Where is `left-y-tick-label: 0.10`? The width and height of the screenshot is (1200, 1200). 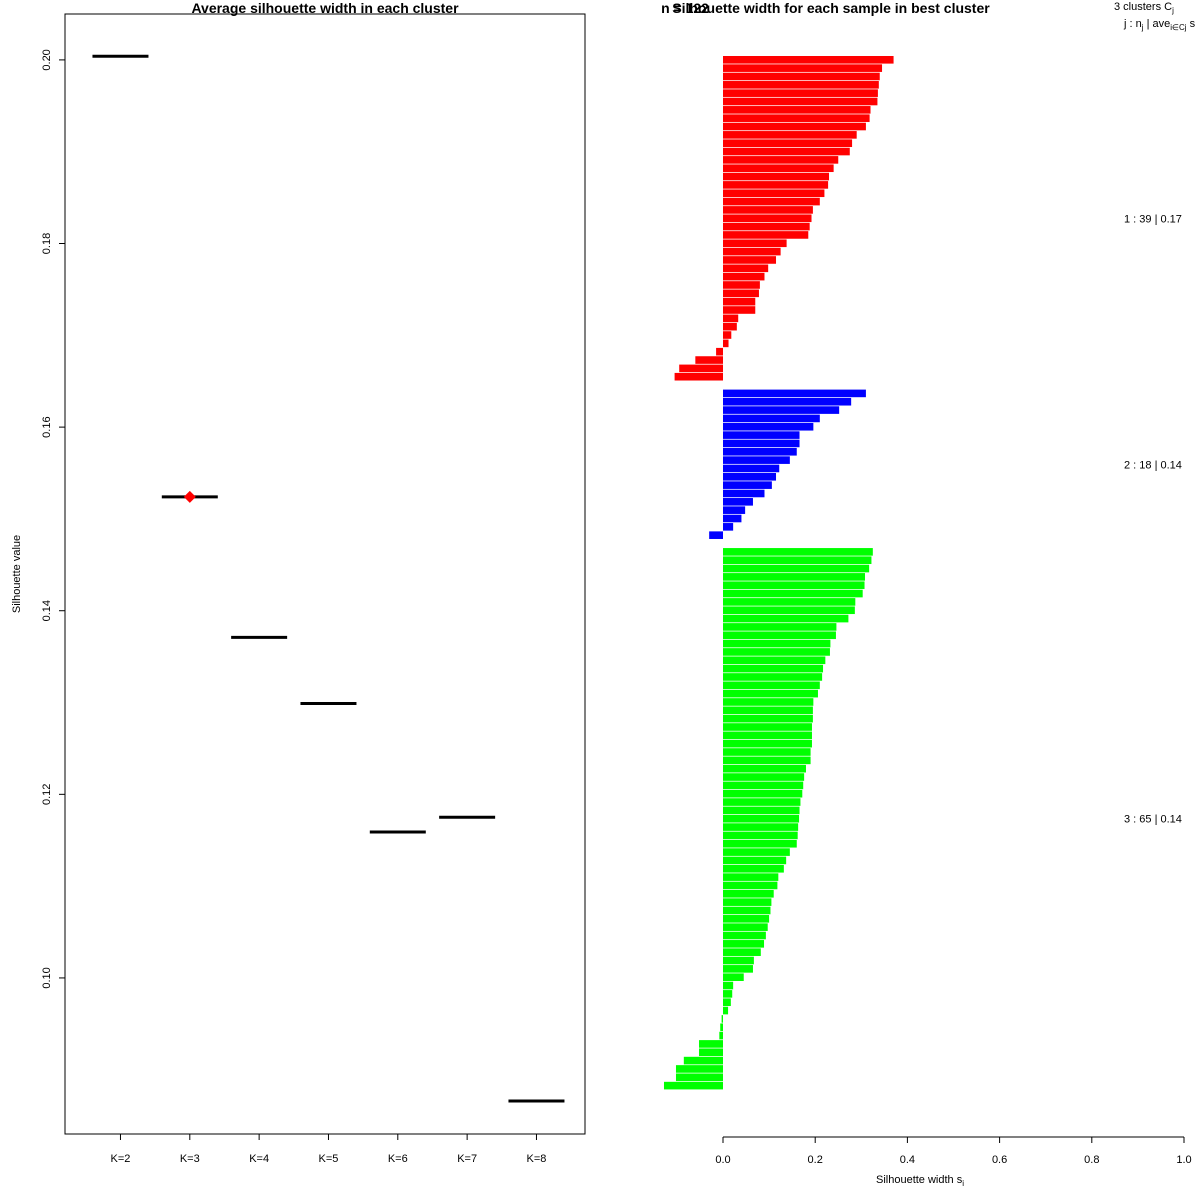 left-y-tick-label: 0.10 is located at coordinates (47, 977).